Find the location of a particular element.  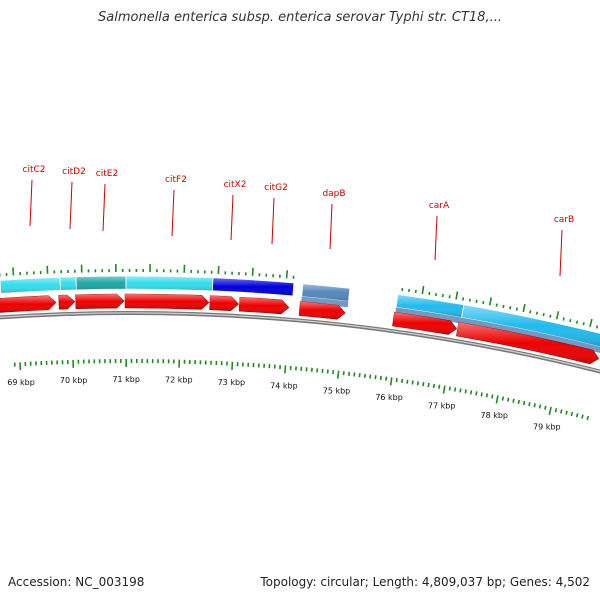

kbp-label: 69 kbp is located at coordinates (21, 382).